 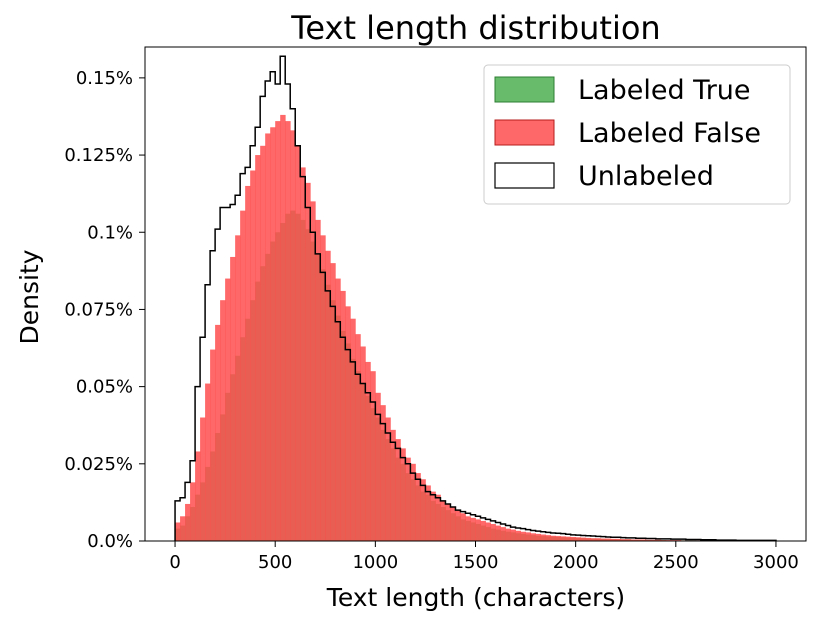 What do you see at coordinates (104, 387) in the screenshot?
I see `y-tick-label: 0.05%` at bounding box center [104, 387].